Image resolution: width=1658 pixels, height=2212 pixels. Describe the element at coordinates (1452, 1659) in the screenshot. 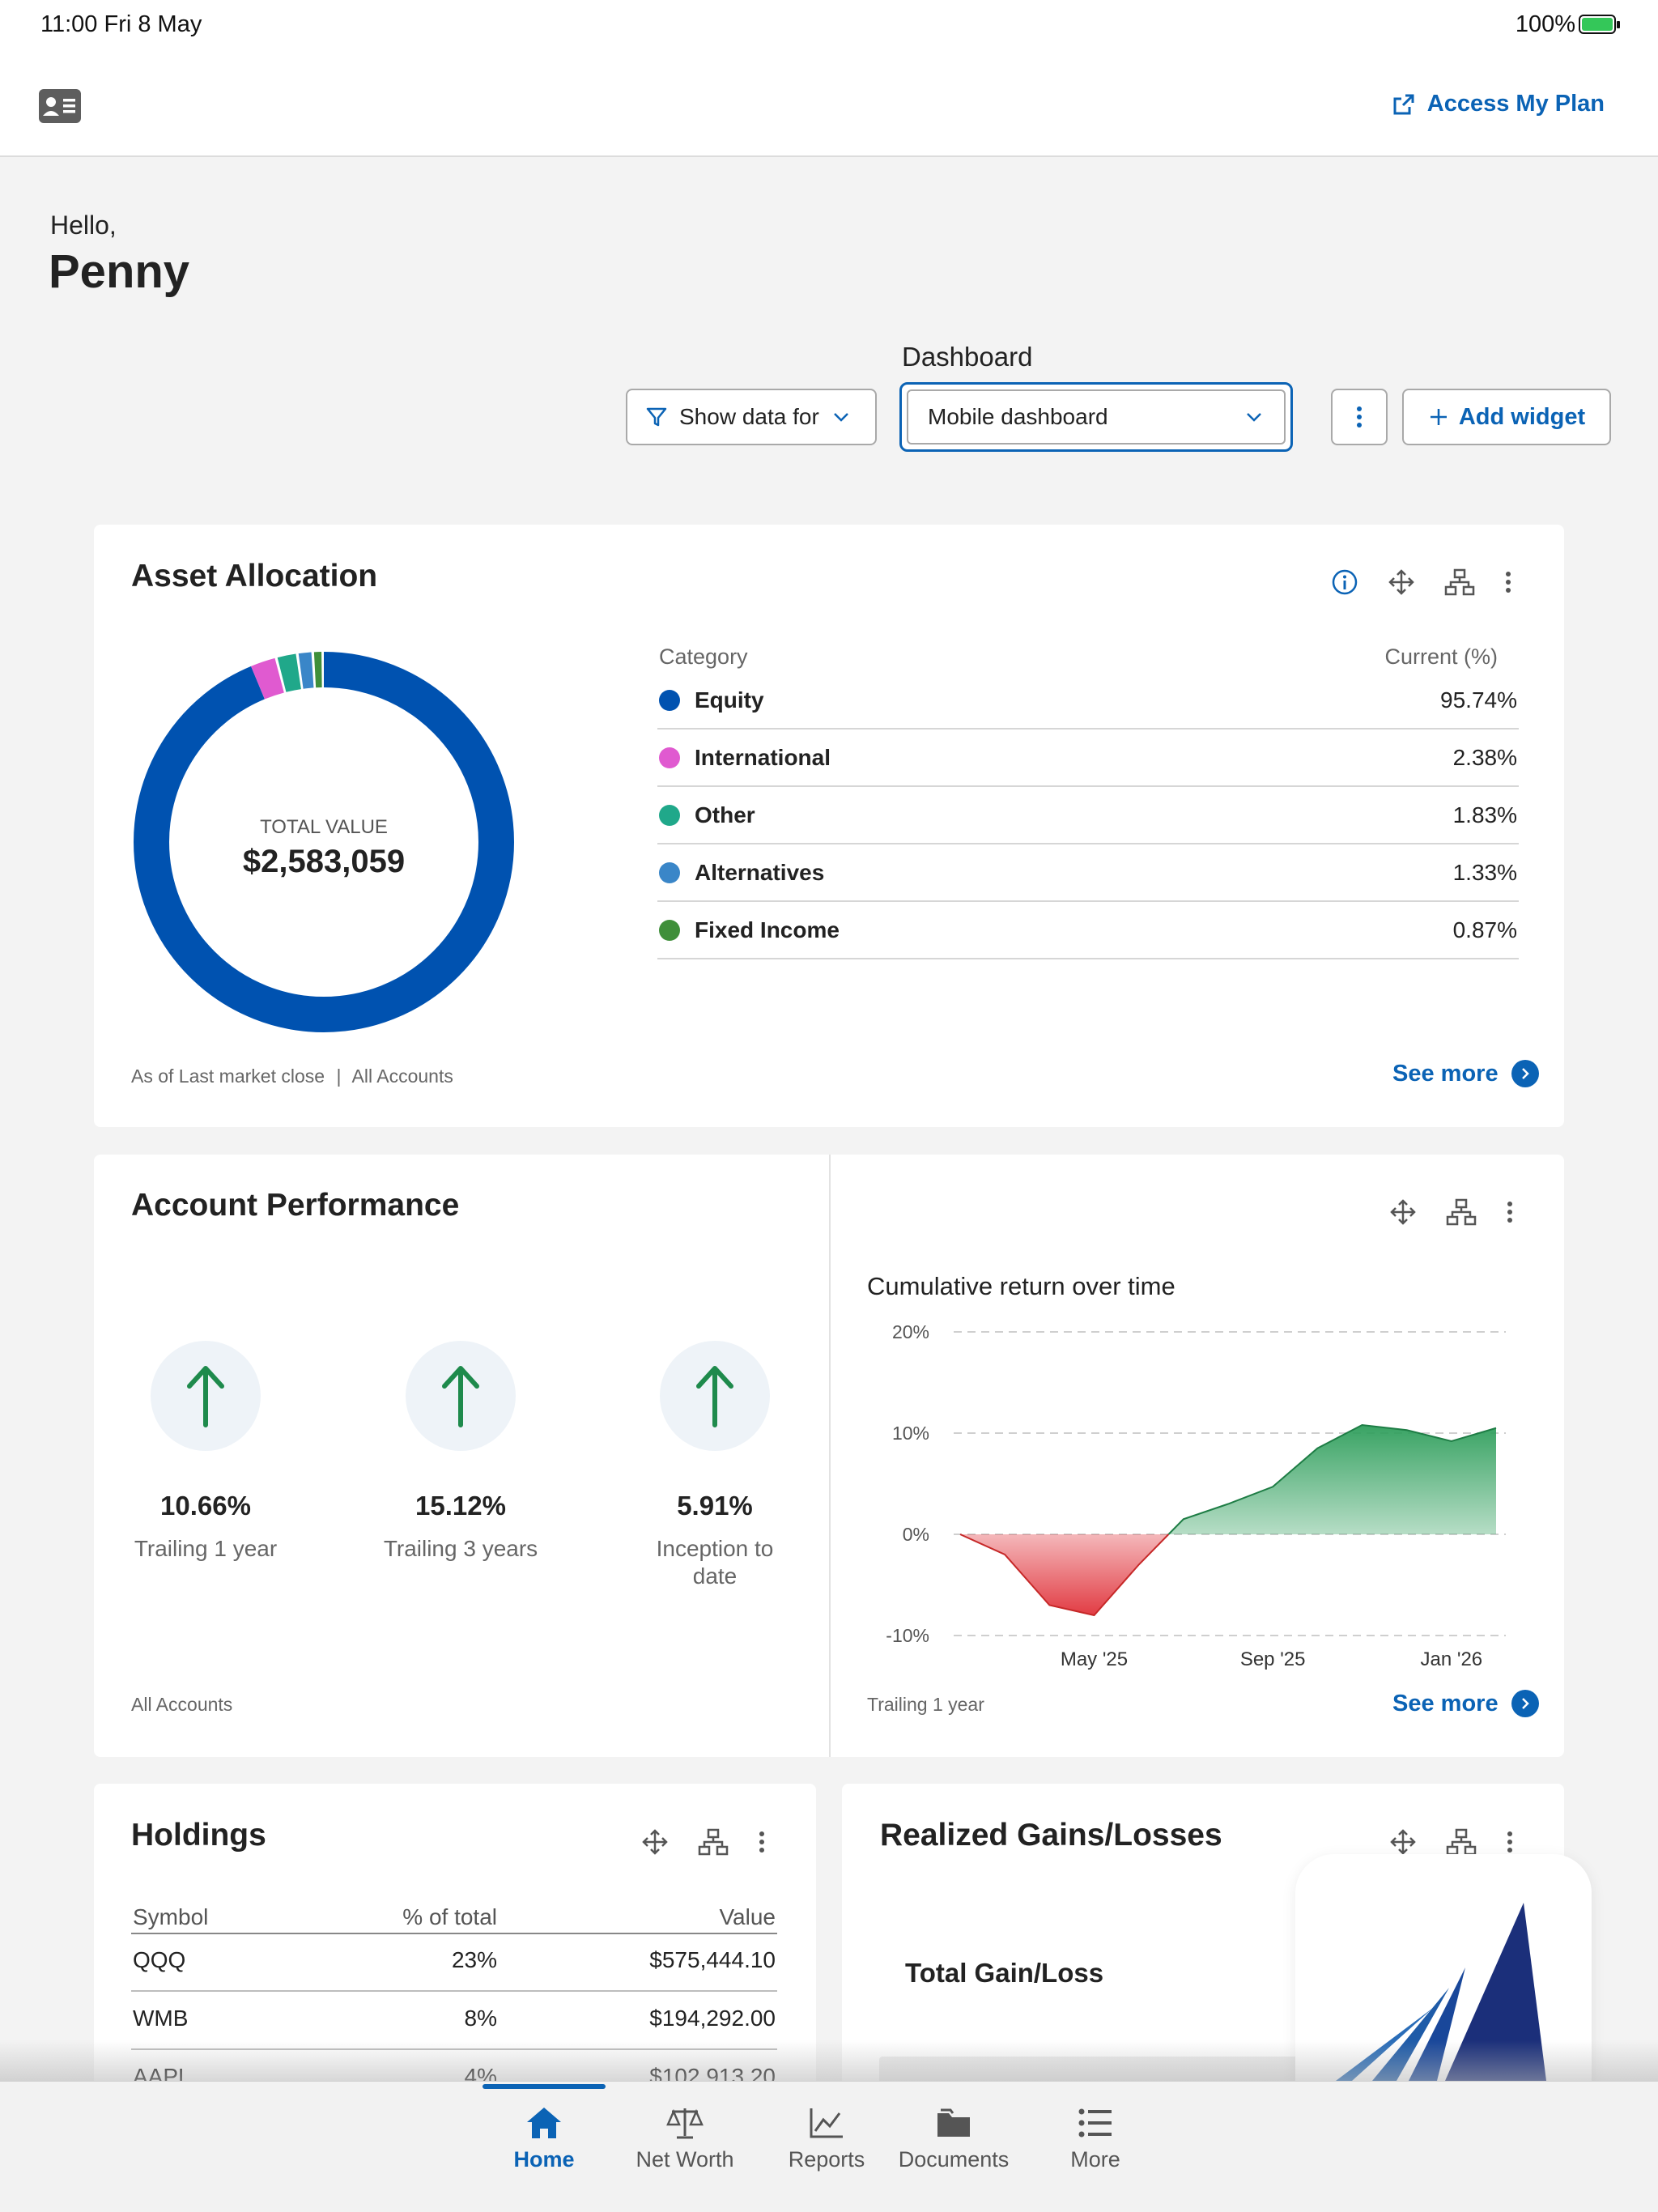

I see `x-tick-label: Jan '26` at that location.